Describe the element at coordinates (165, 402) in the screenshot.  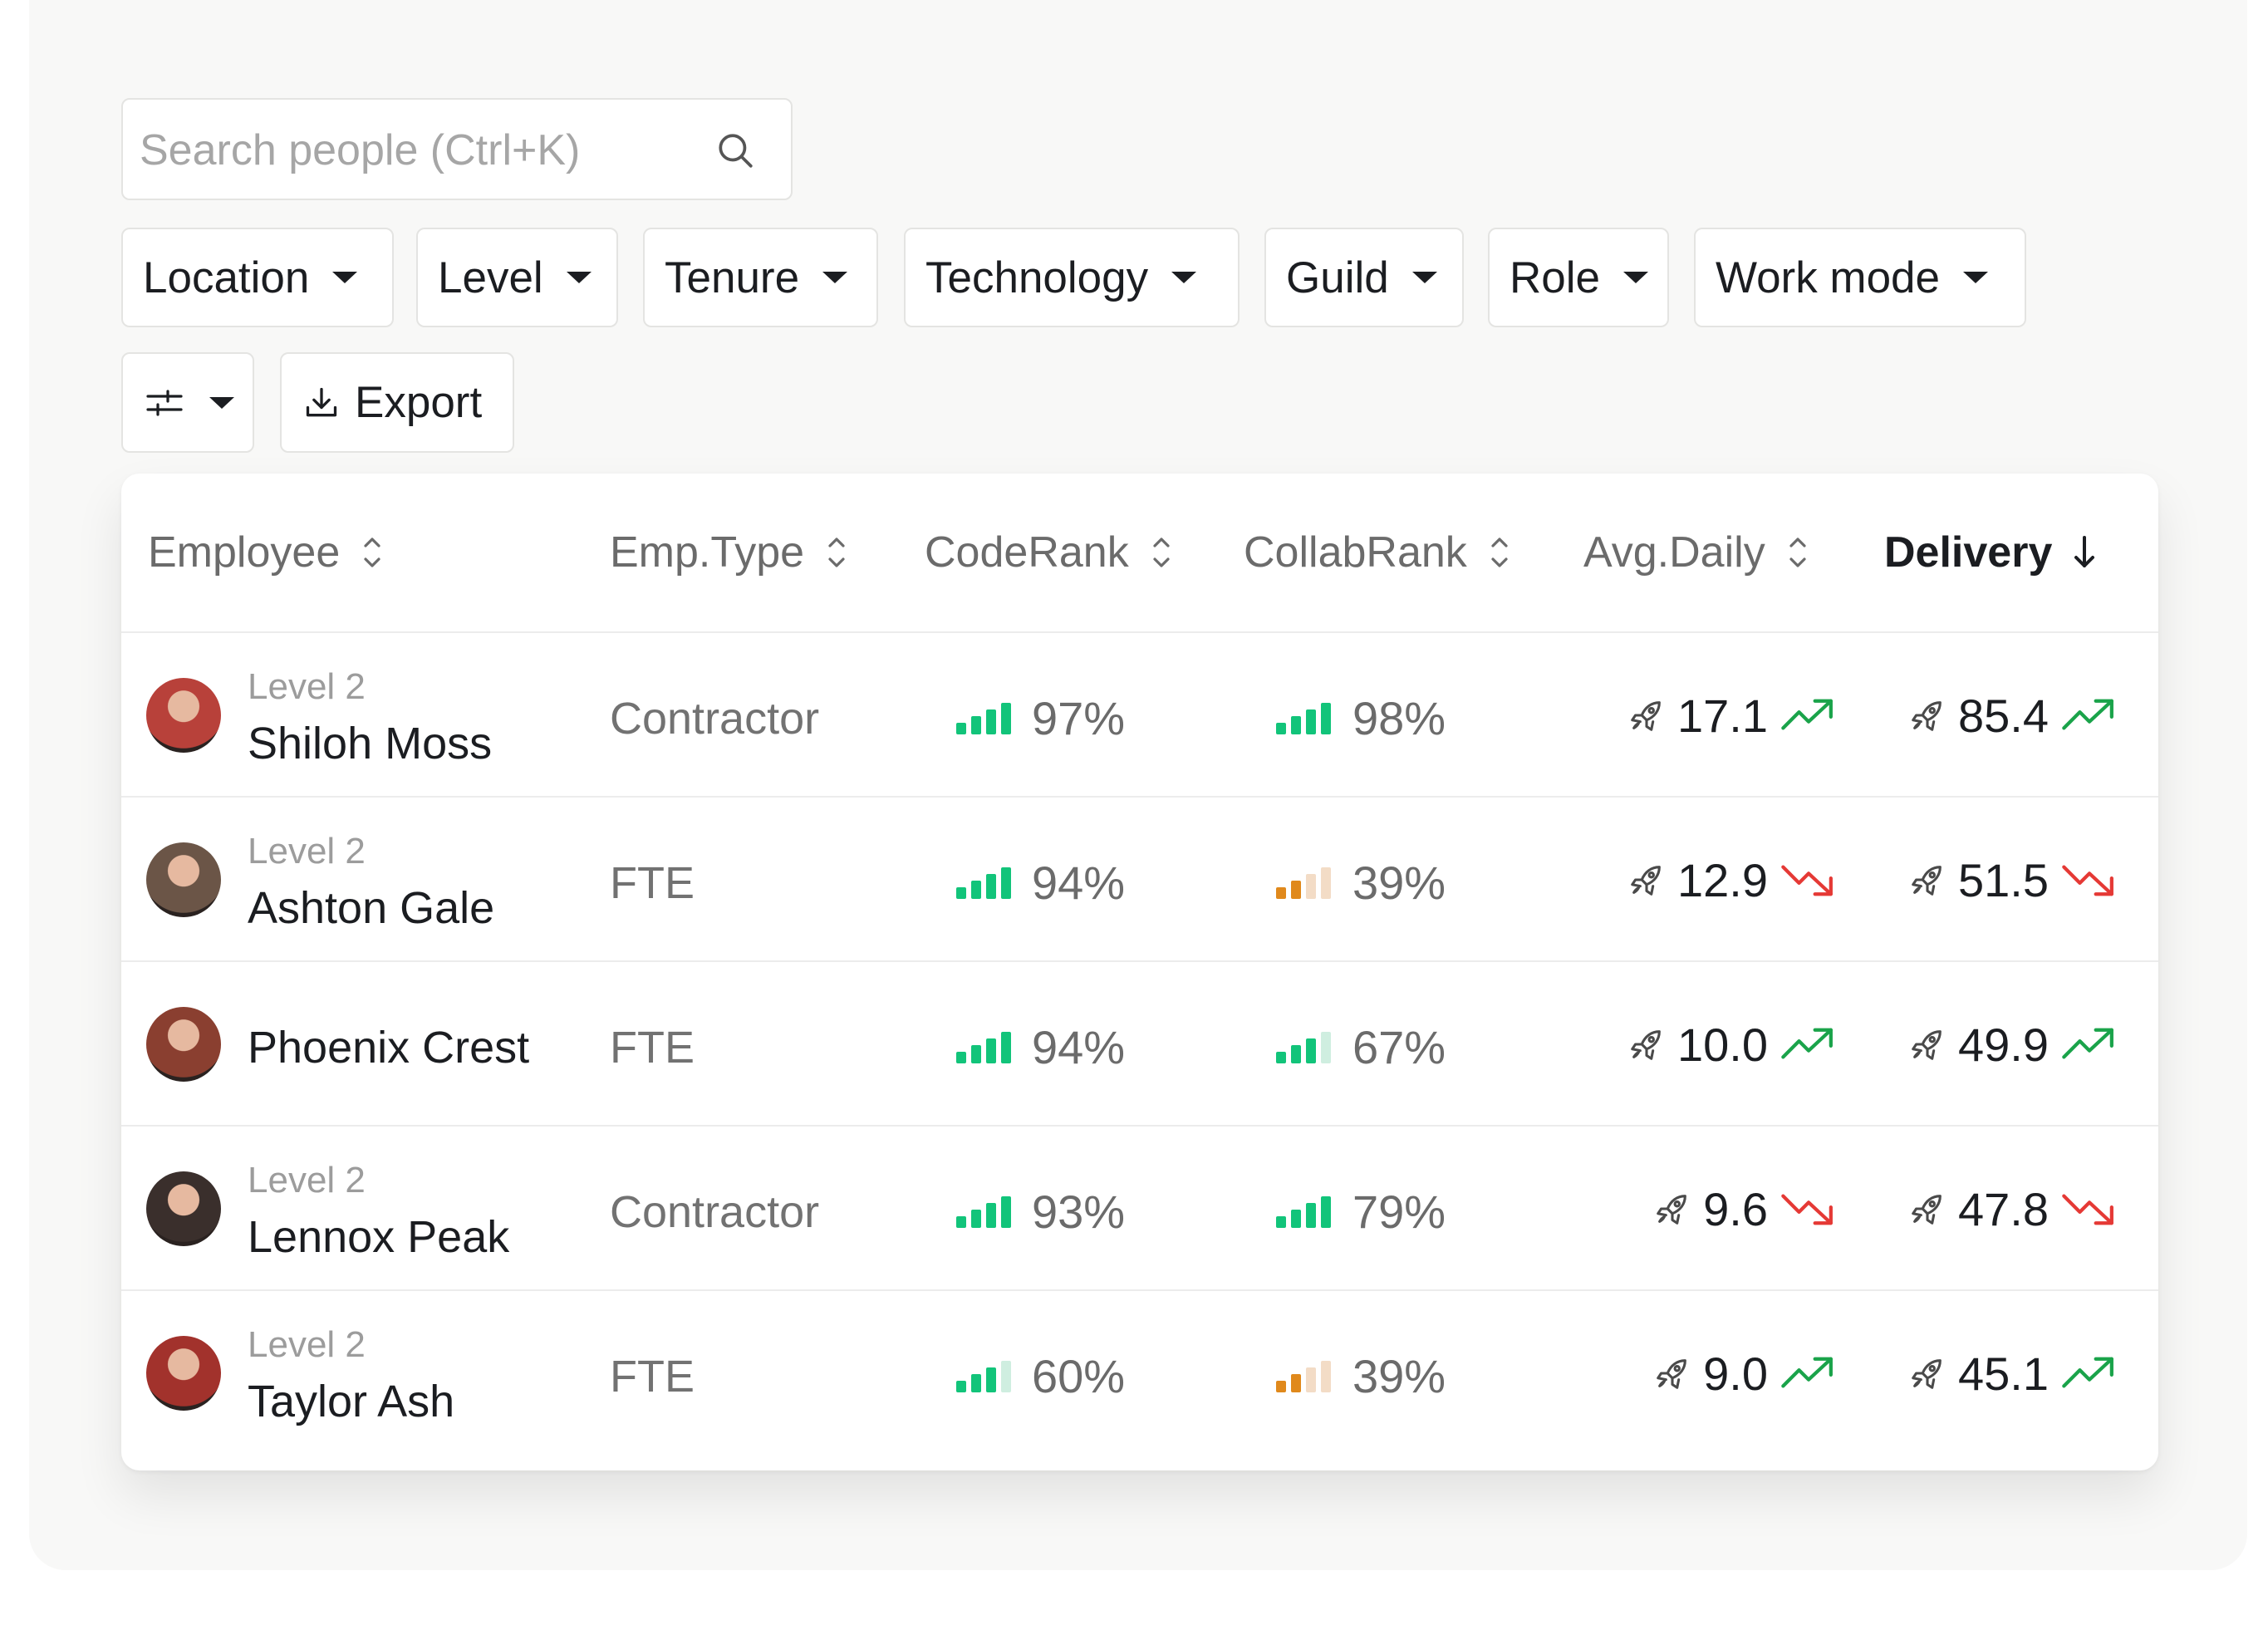
I see `sliders-icon` at that location.